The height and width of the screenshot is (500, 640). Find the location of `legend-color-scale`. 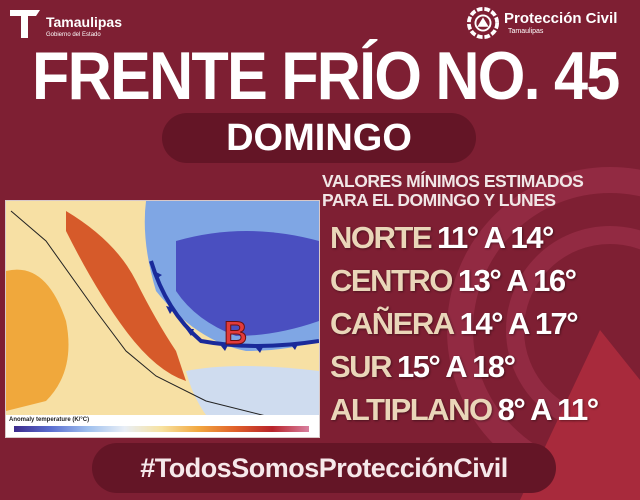

legend-color-scale is located at coordinates (161, 429).